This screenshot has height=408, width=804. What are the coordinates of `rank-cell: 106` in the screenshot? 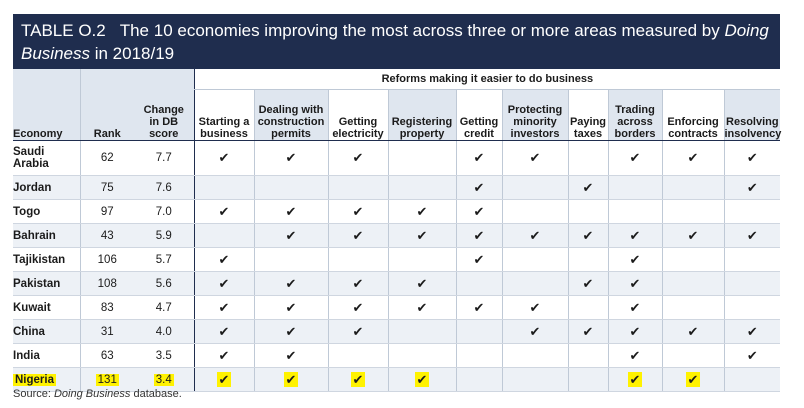 It's located at (106, 259).